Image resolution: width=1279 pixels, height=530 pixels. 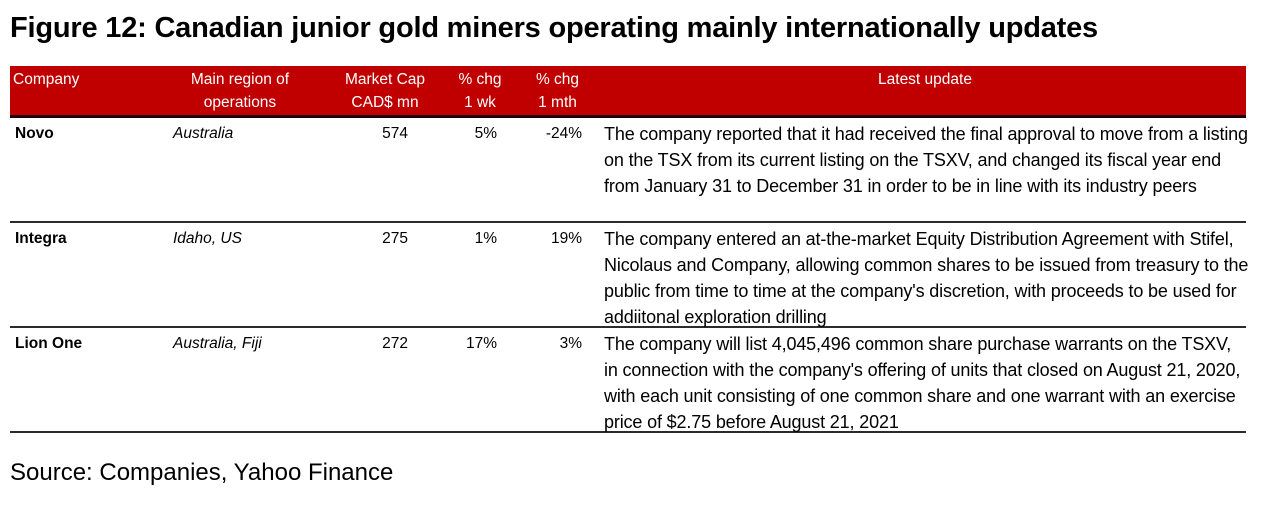 What do you see at coordinates (480, 91) in the screenshot?
I see `header-chg-1wk: % chg 1 wk` at bounding box center [480, 91].